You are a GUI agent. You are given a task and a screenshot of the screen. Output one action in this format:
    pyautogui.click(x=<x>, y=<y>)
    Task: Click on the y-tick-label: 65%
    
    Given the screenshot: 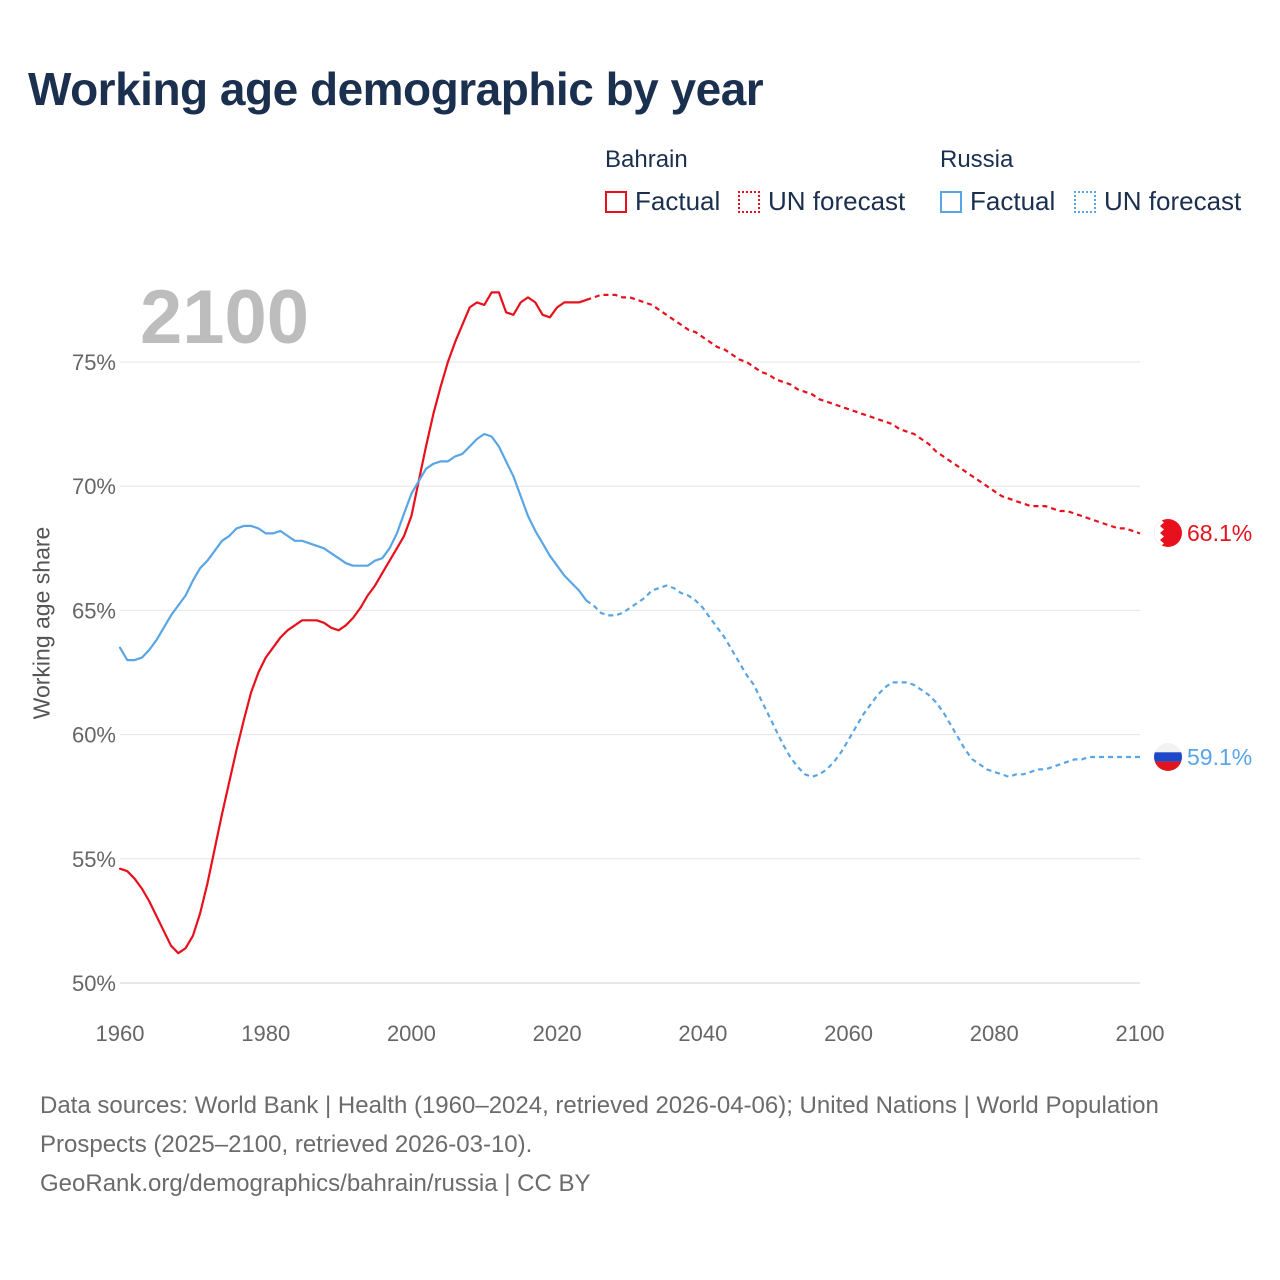 What is the action you would take?
    pyautogui.click(x=94, y=610)
    